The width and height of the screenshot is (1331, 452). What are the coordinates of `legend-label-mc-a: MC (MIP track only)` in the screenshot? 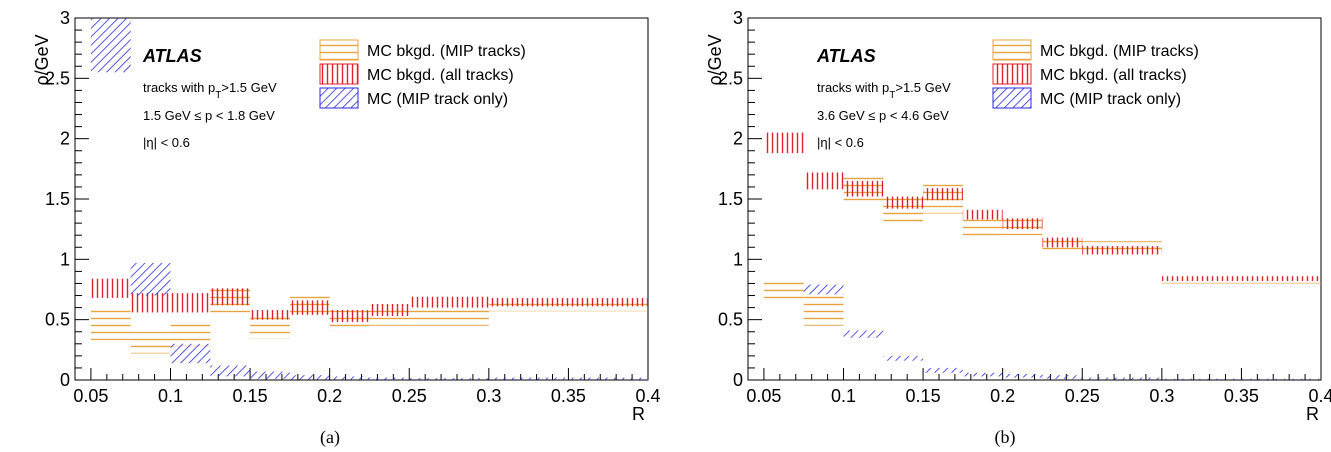 It's located at (437, 99).